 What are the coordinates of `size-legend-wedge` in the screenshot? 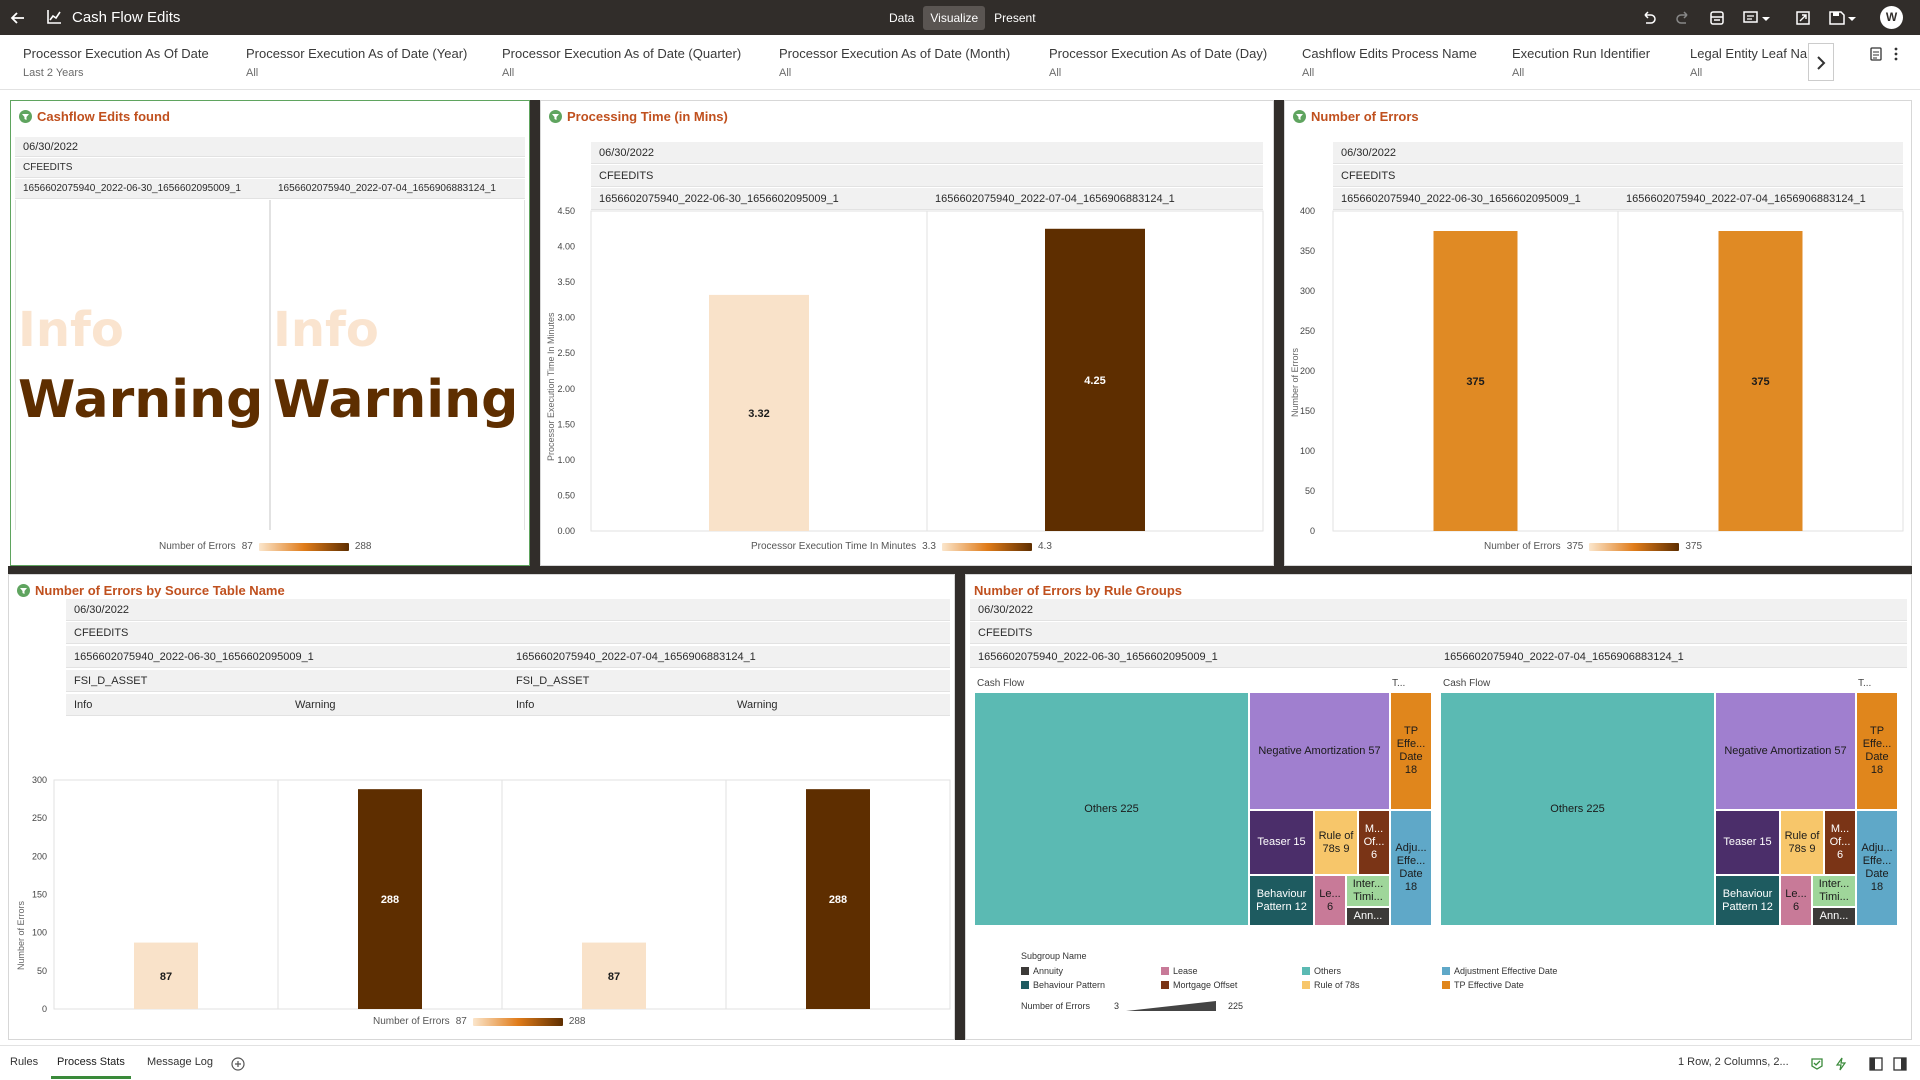 It's located at (1171, 1006).